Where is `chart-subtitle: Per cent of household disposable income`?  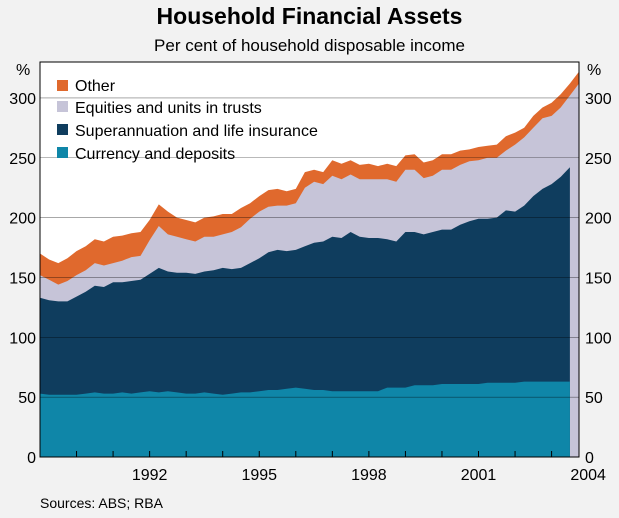 chart-subtitle: Per cent of household disposable income is located at coordinates (309, 45).